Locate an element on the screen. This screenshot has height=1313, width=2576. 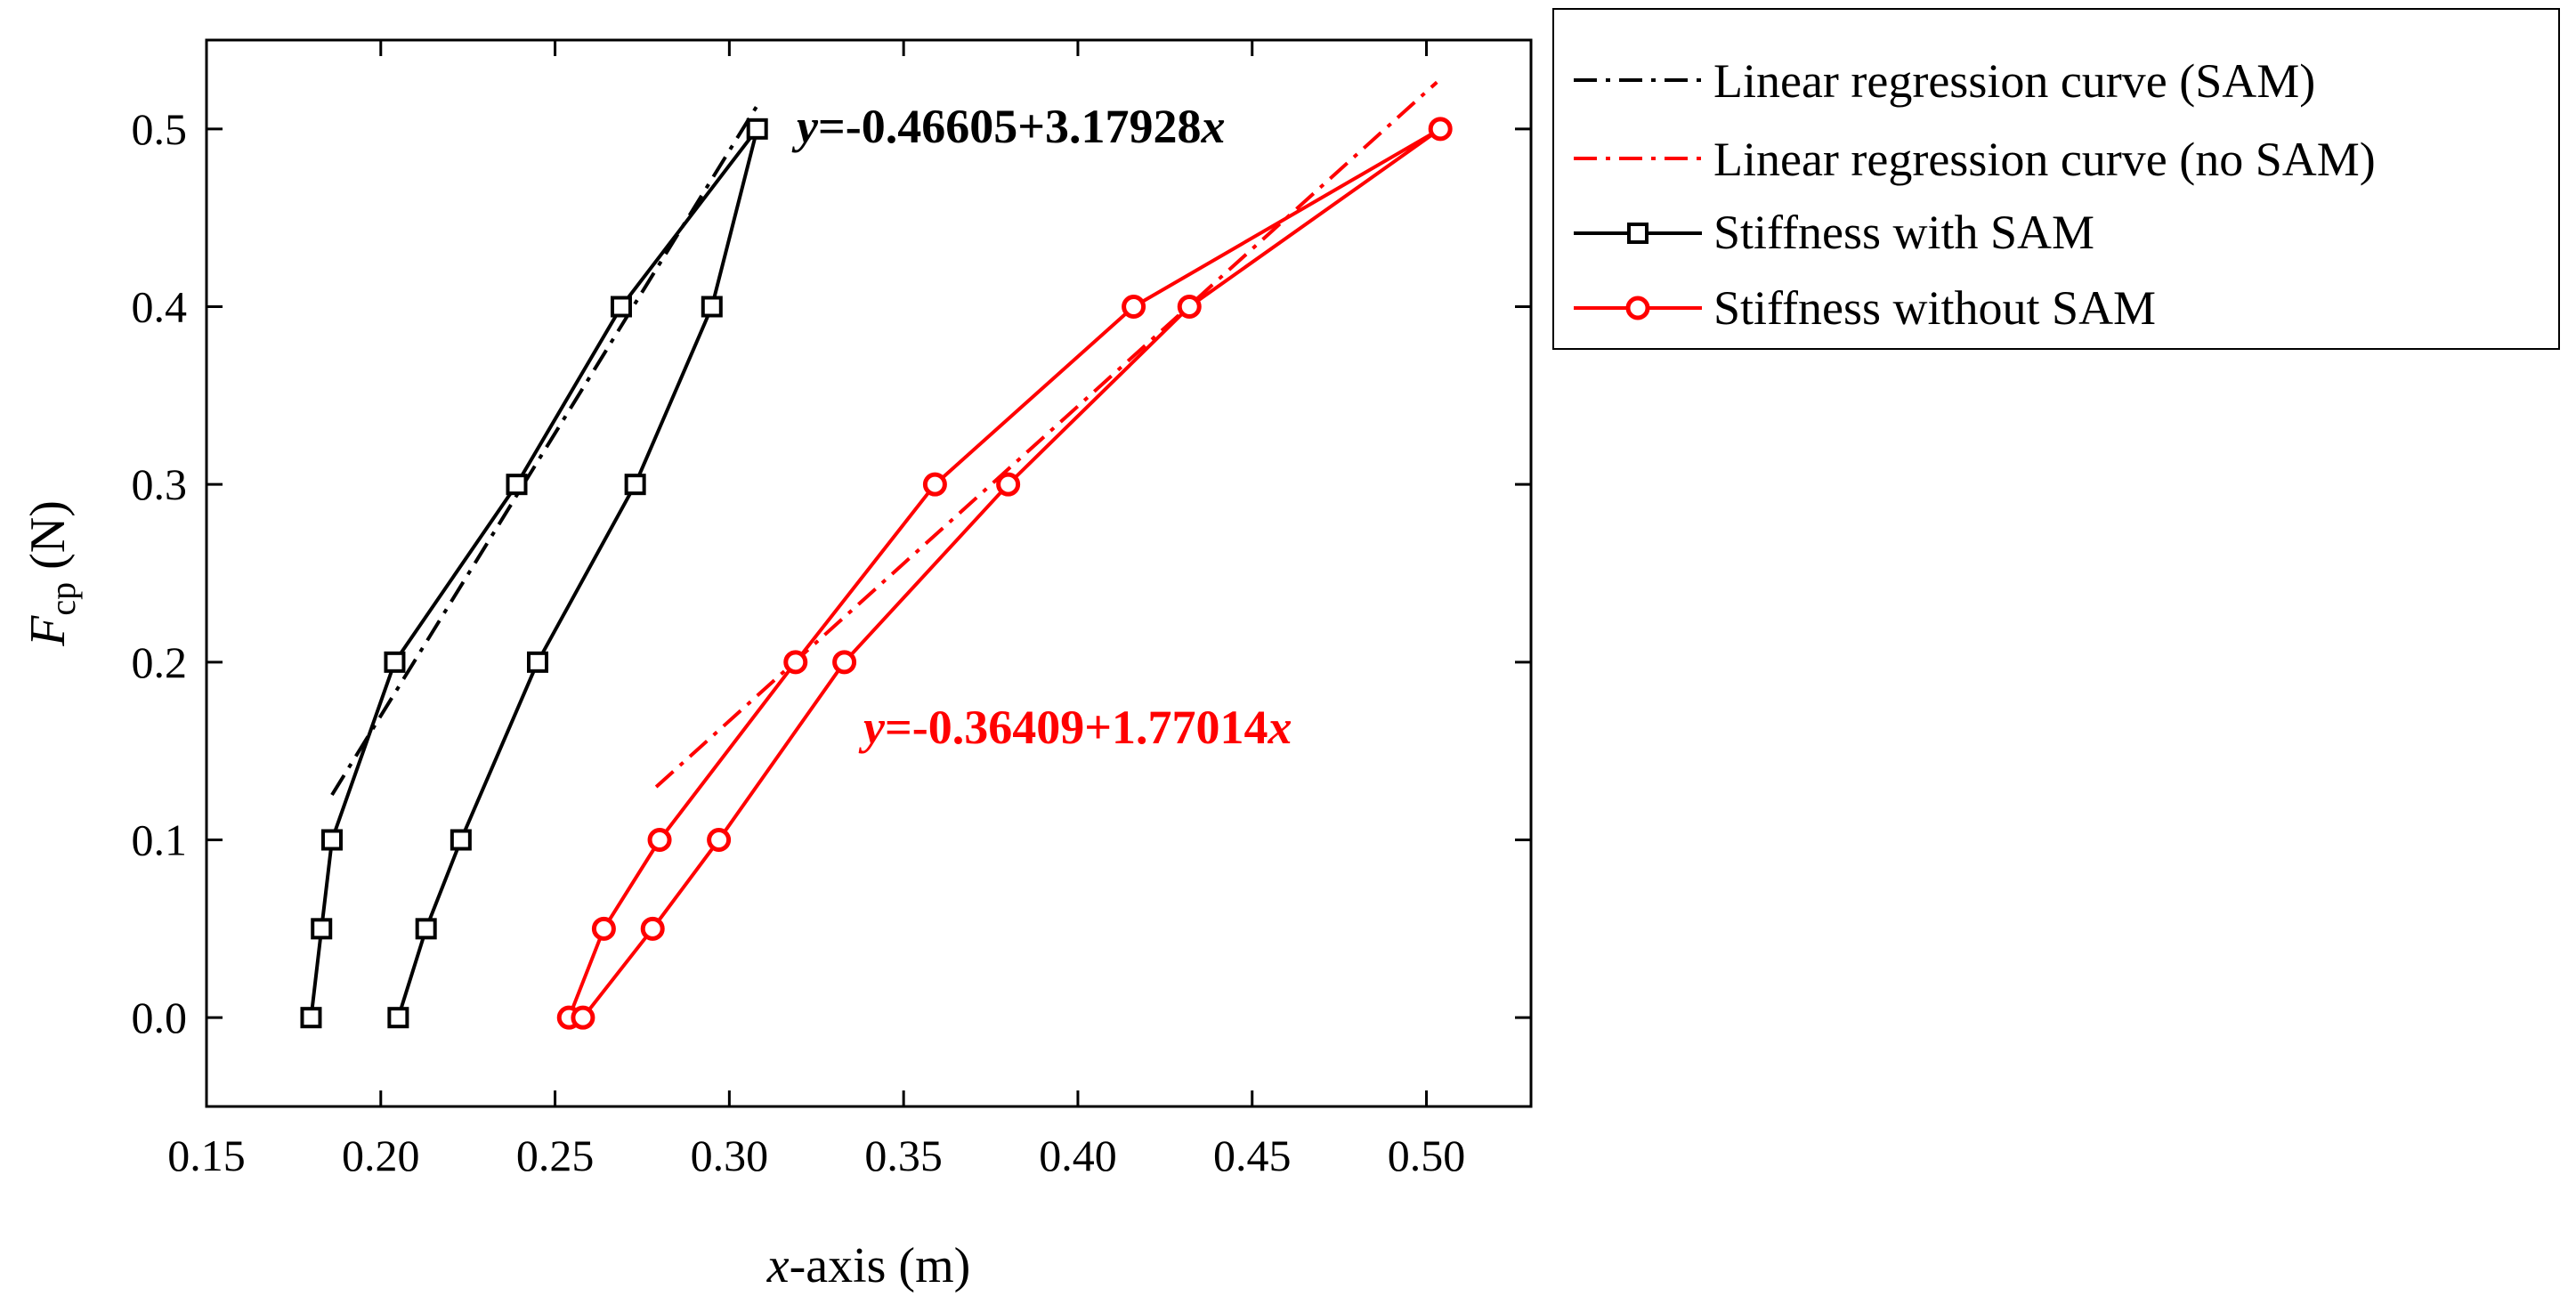
x-tick-label: 0.20 is located at coordinates (381, 1155).